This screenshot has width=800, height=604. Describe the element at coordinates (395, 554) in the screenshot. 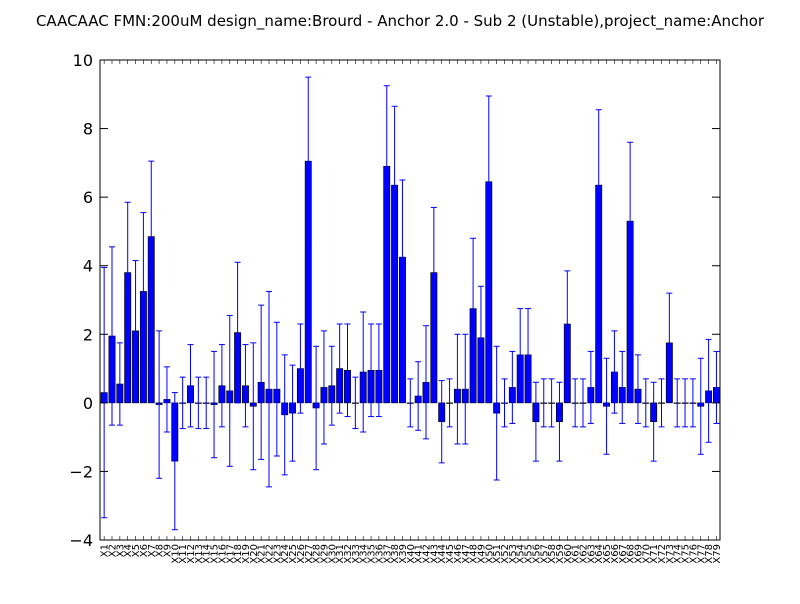

I see `x-tick-label-X38: X38` at that location.